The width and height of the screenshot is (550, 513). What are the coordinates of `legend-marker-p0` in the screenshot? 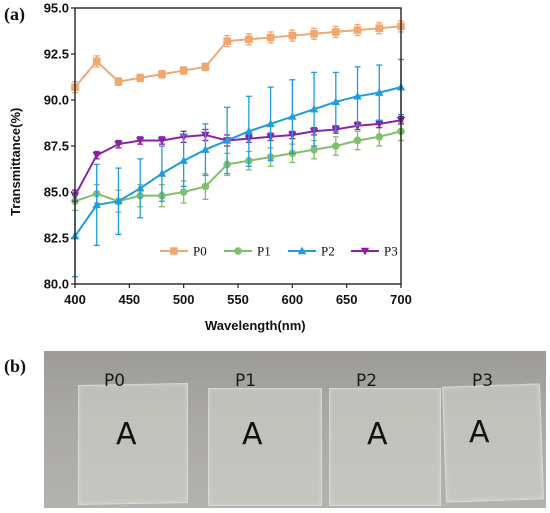 It's located at (174, 251).